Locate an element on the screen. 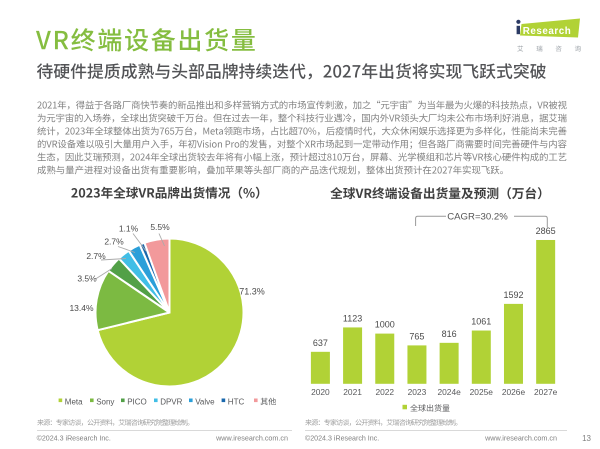  svg-text: CAGR=30.2% is located at coordinates (477, 217).